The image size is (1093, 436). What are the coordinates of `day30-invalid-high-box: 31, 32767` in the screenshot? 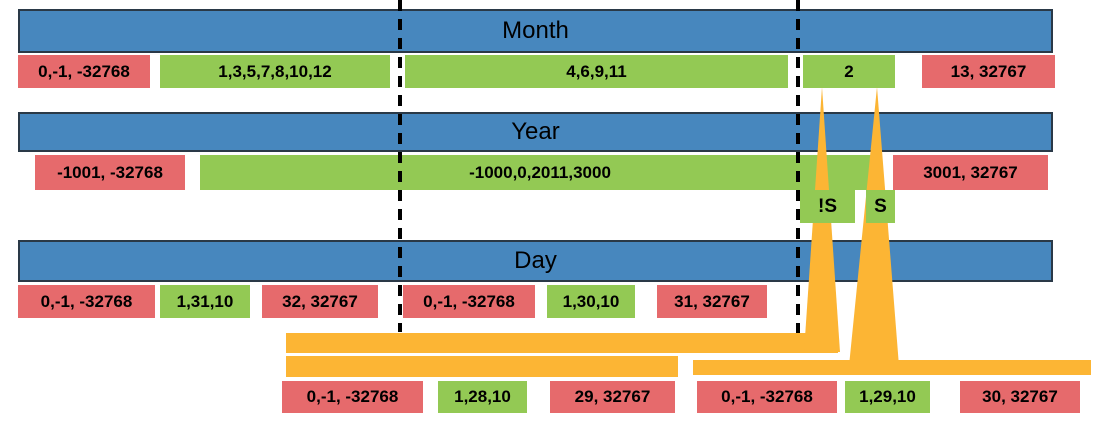 It's located at (712, 301).